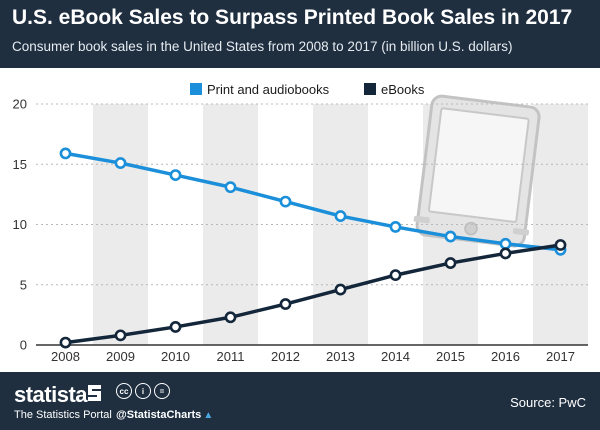 This screenshot has height=430, width=600. What do you see at coordinates (94, 393) in the screenshot?
I see `statista-logo-mark-icon` at bounding box center [94, 393].